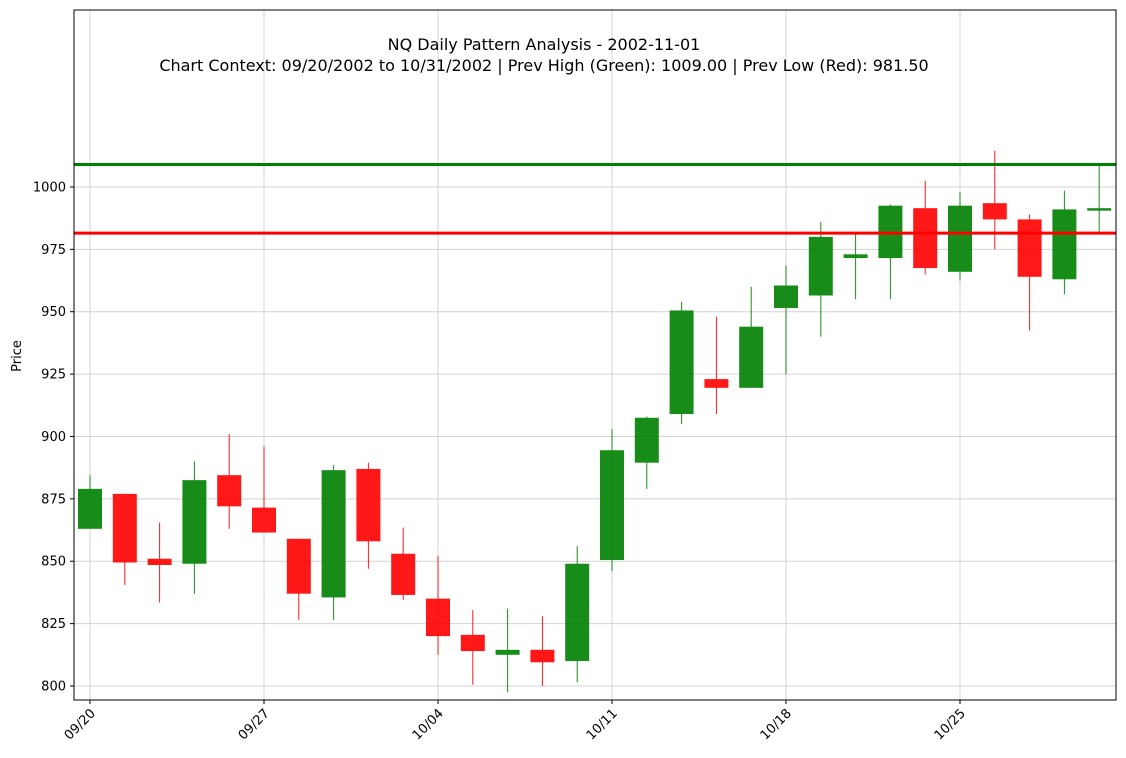  Describe the element at coordinates (53, 687) in the screenshot. I see `y-tick-label: 800` at that location.